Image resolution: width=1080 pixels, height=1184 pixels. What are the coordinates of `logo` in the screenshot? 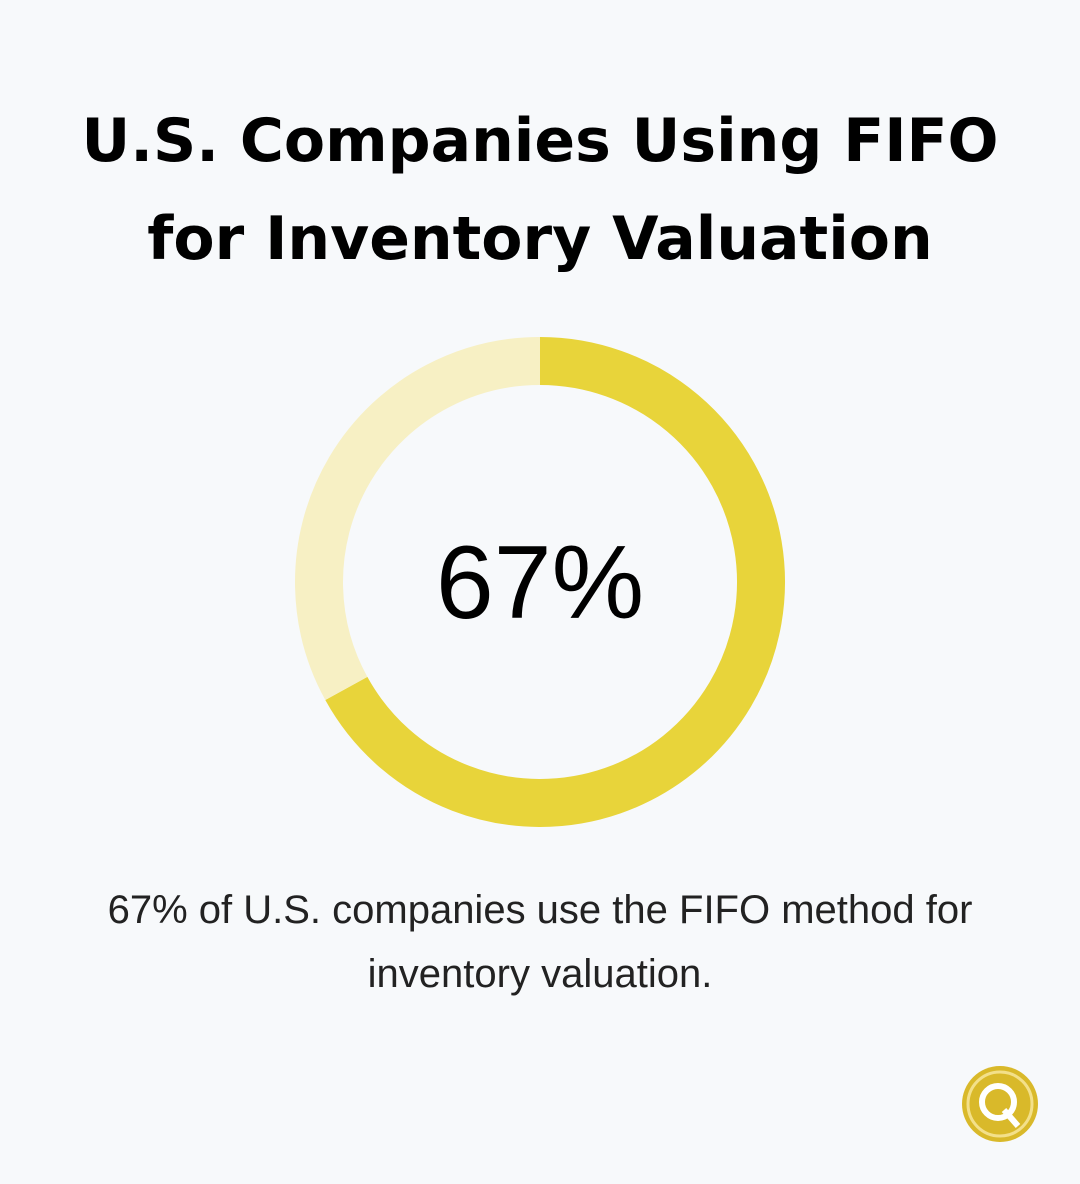 It's located at (1000, 1104).